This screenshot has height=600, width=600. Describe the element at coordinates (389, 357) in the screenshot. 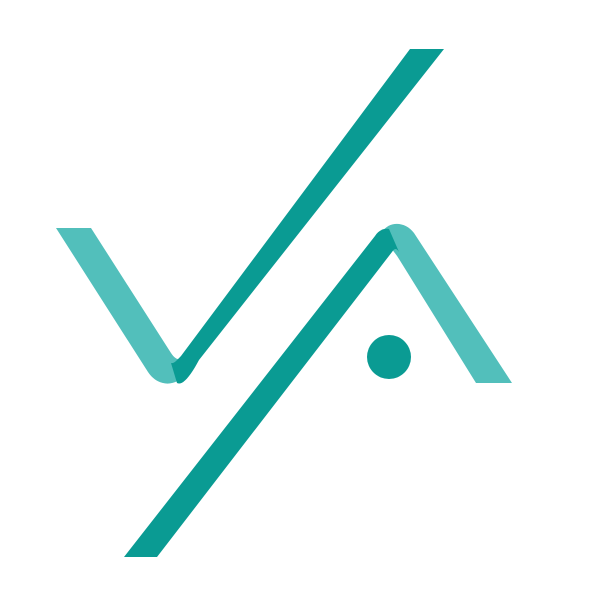

I see `a-dot` at that location.